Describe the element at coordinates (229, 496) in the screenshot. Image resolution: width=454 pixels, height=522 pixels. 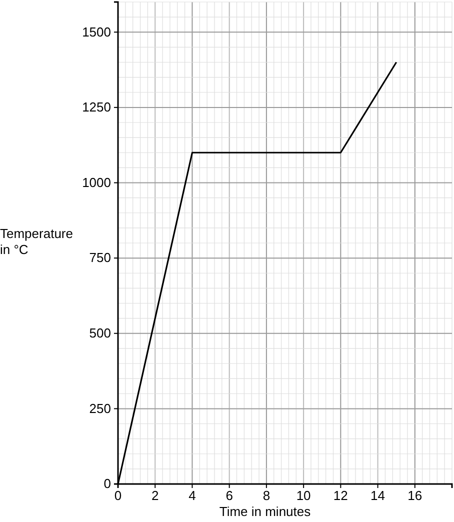
I see `x-tick-label: 6` at that location.